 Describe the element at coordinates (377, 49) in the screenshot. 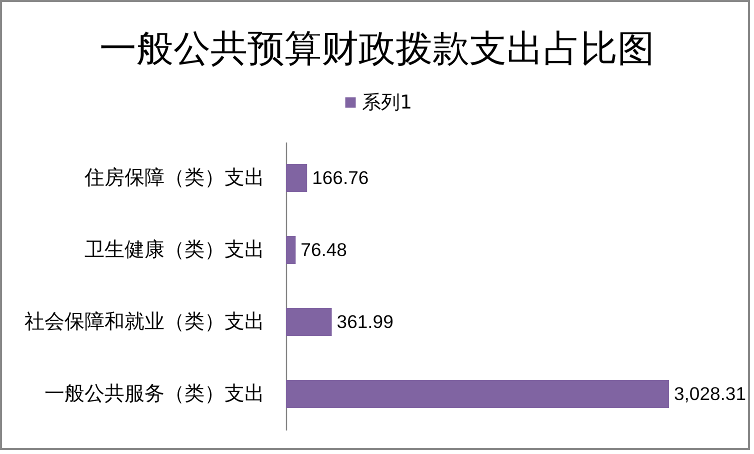

I see `chart-title: 一般公共预算财政拨款支出占比图` at that location.